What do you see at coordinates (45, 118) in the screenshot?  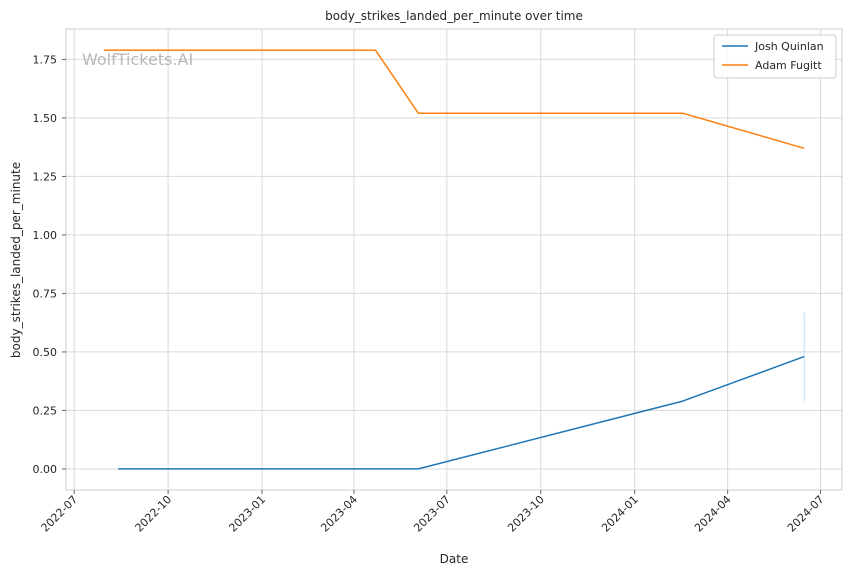 I see `y-tick-label: 1.50` at bounding box center [45, 118].